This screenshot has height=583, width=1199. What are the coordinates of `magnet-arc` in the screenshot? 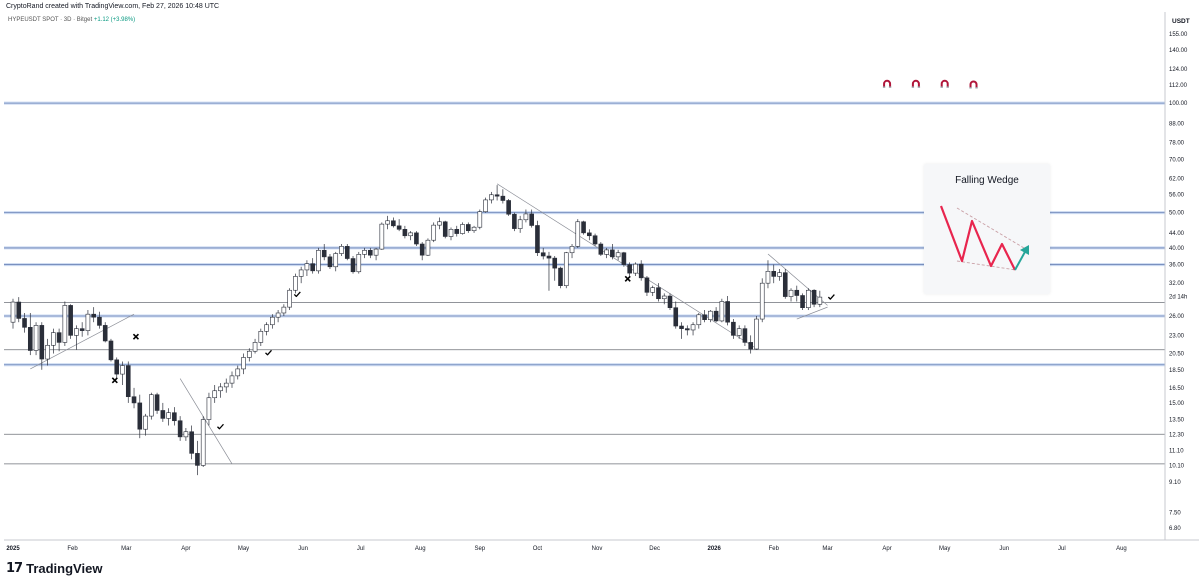 It's located at (915, 83).